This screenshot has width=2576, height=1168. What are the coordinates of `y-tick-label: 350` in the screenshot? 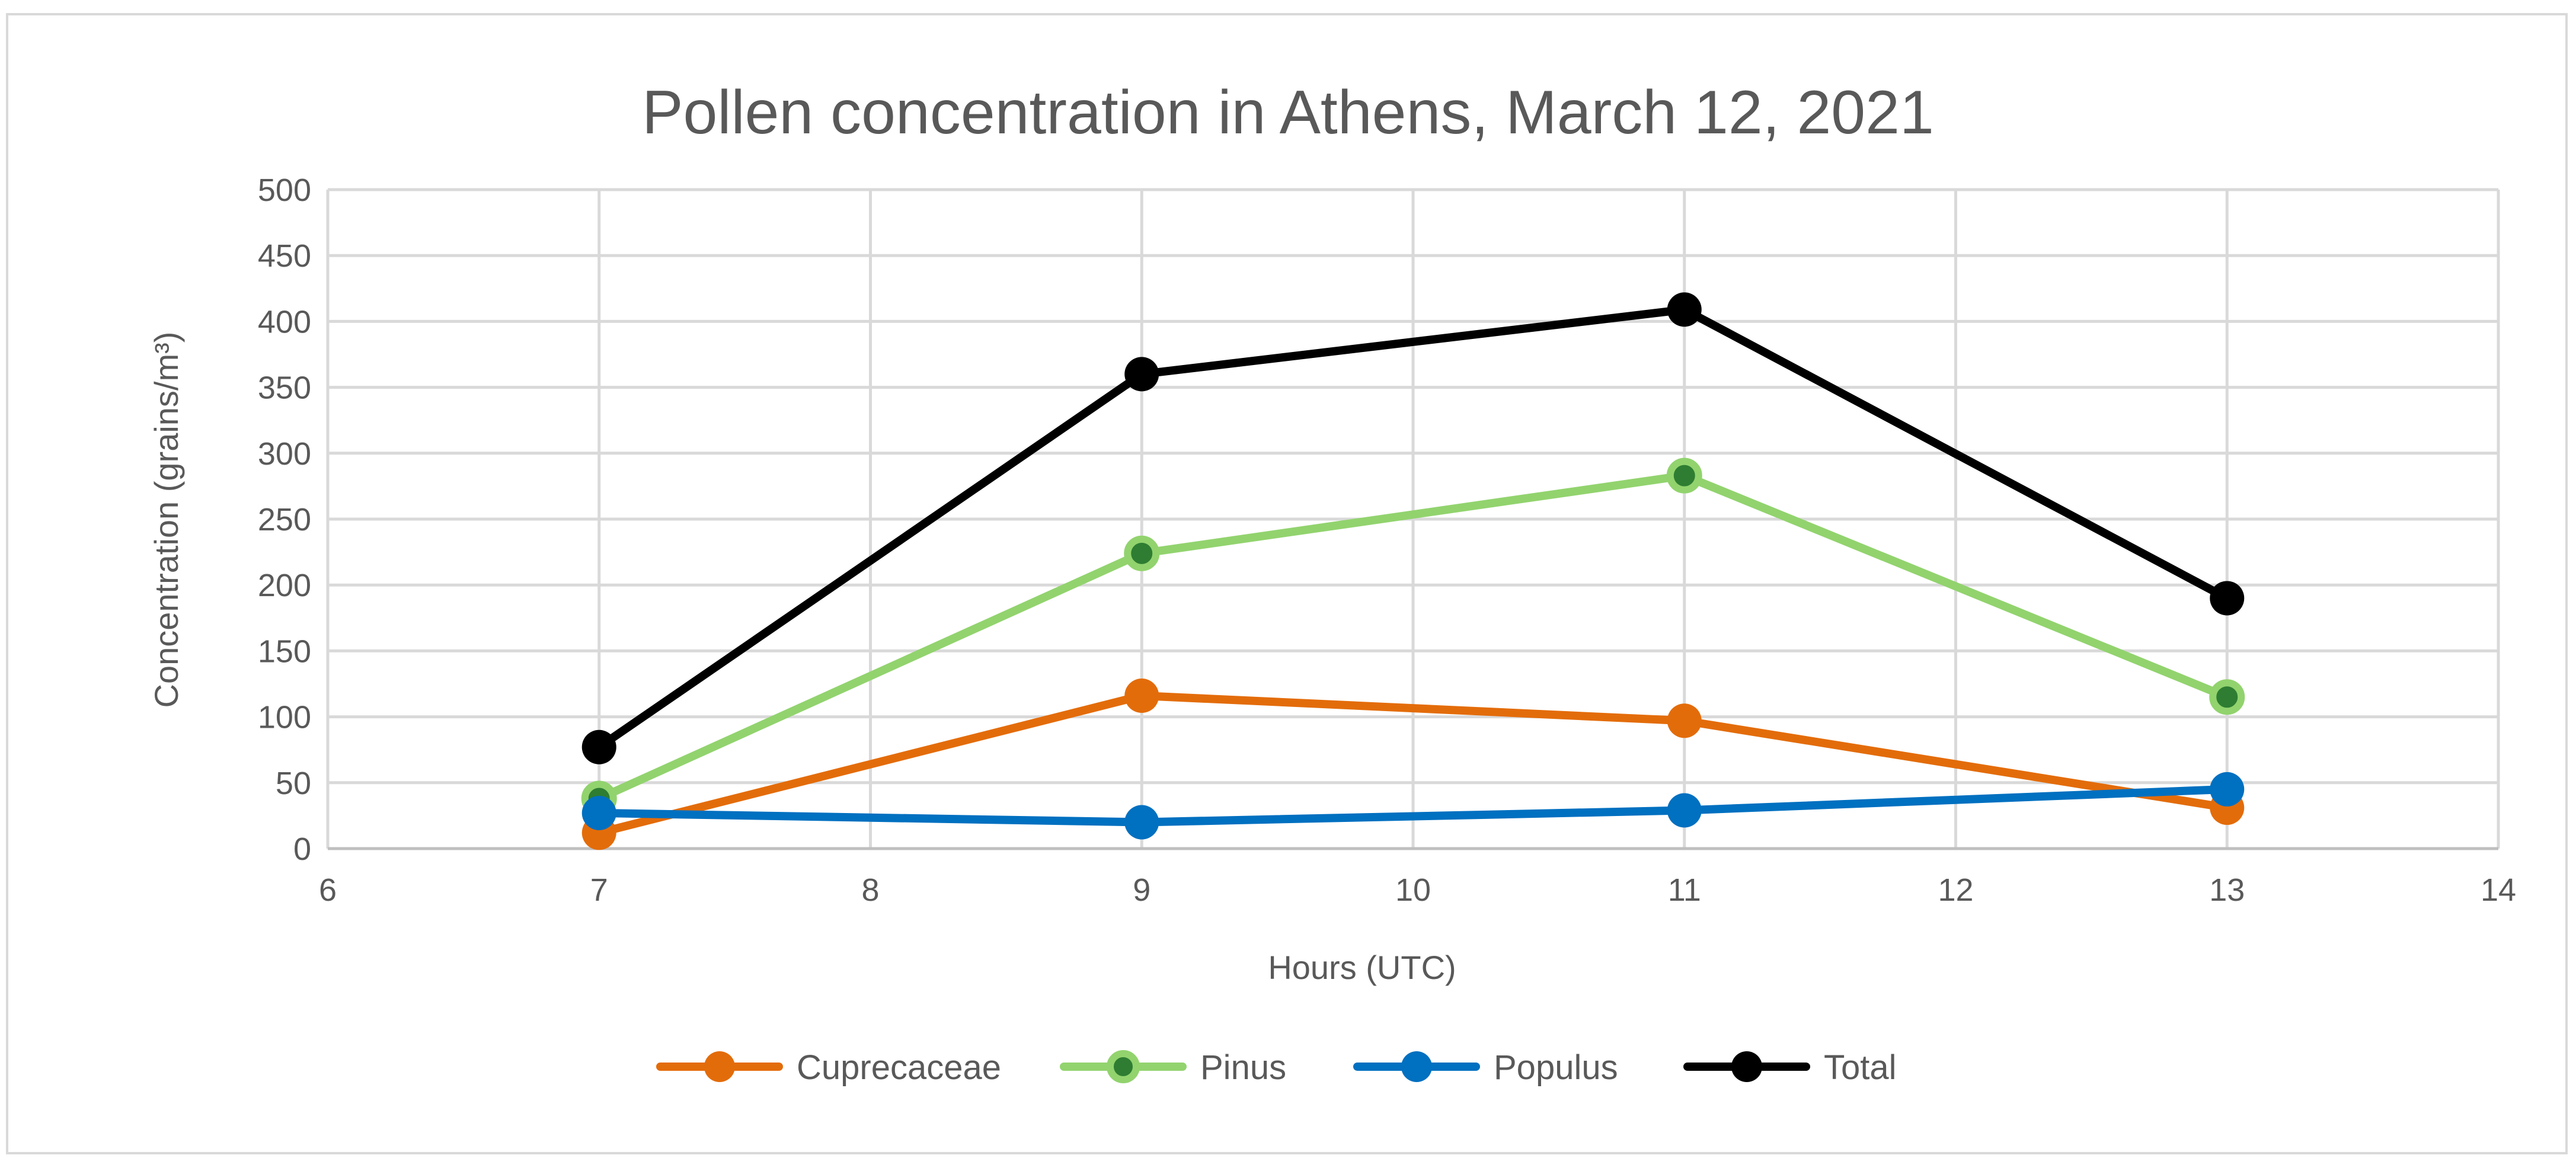 It's located at (284, 388).